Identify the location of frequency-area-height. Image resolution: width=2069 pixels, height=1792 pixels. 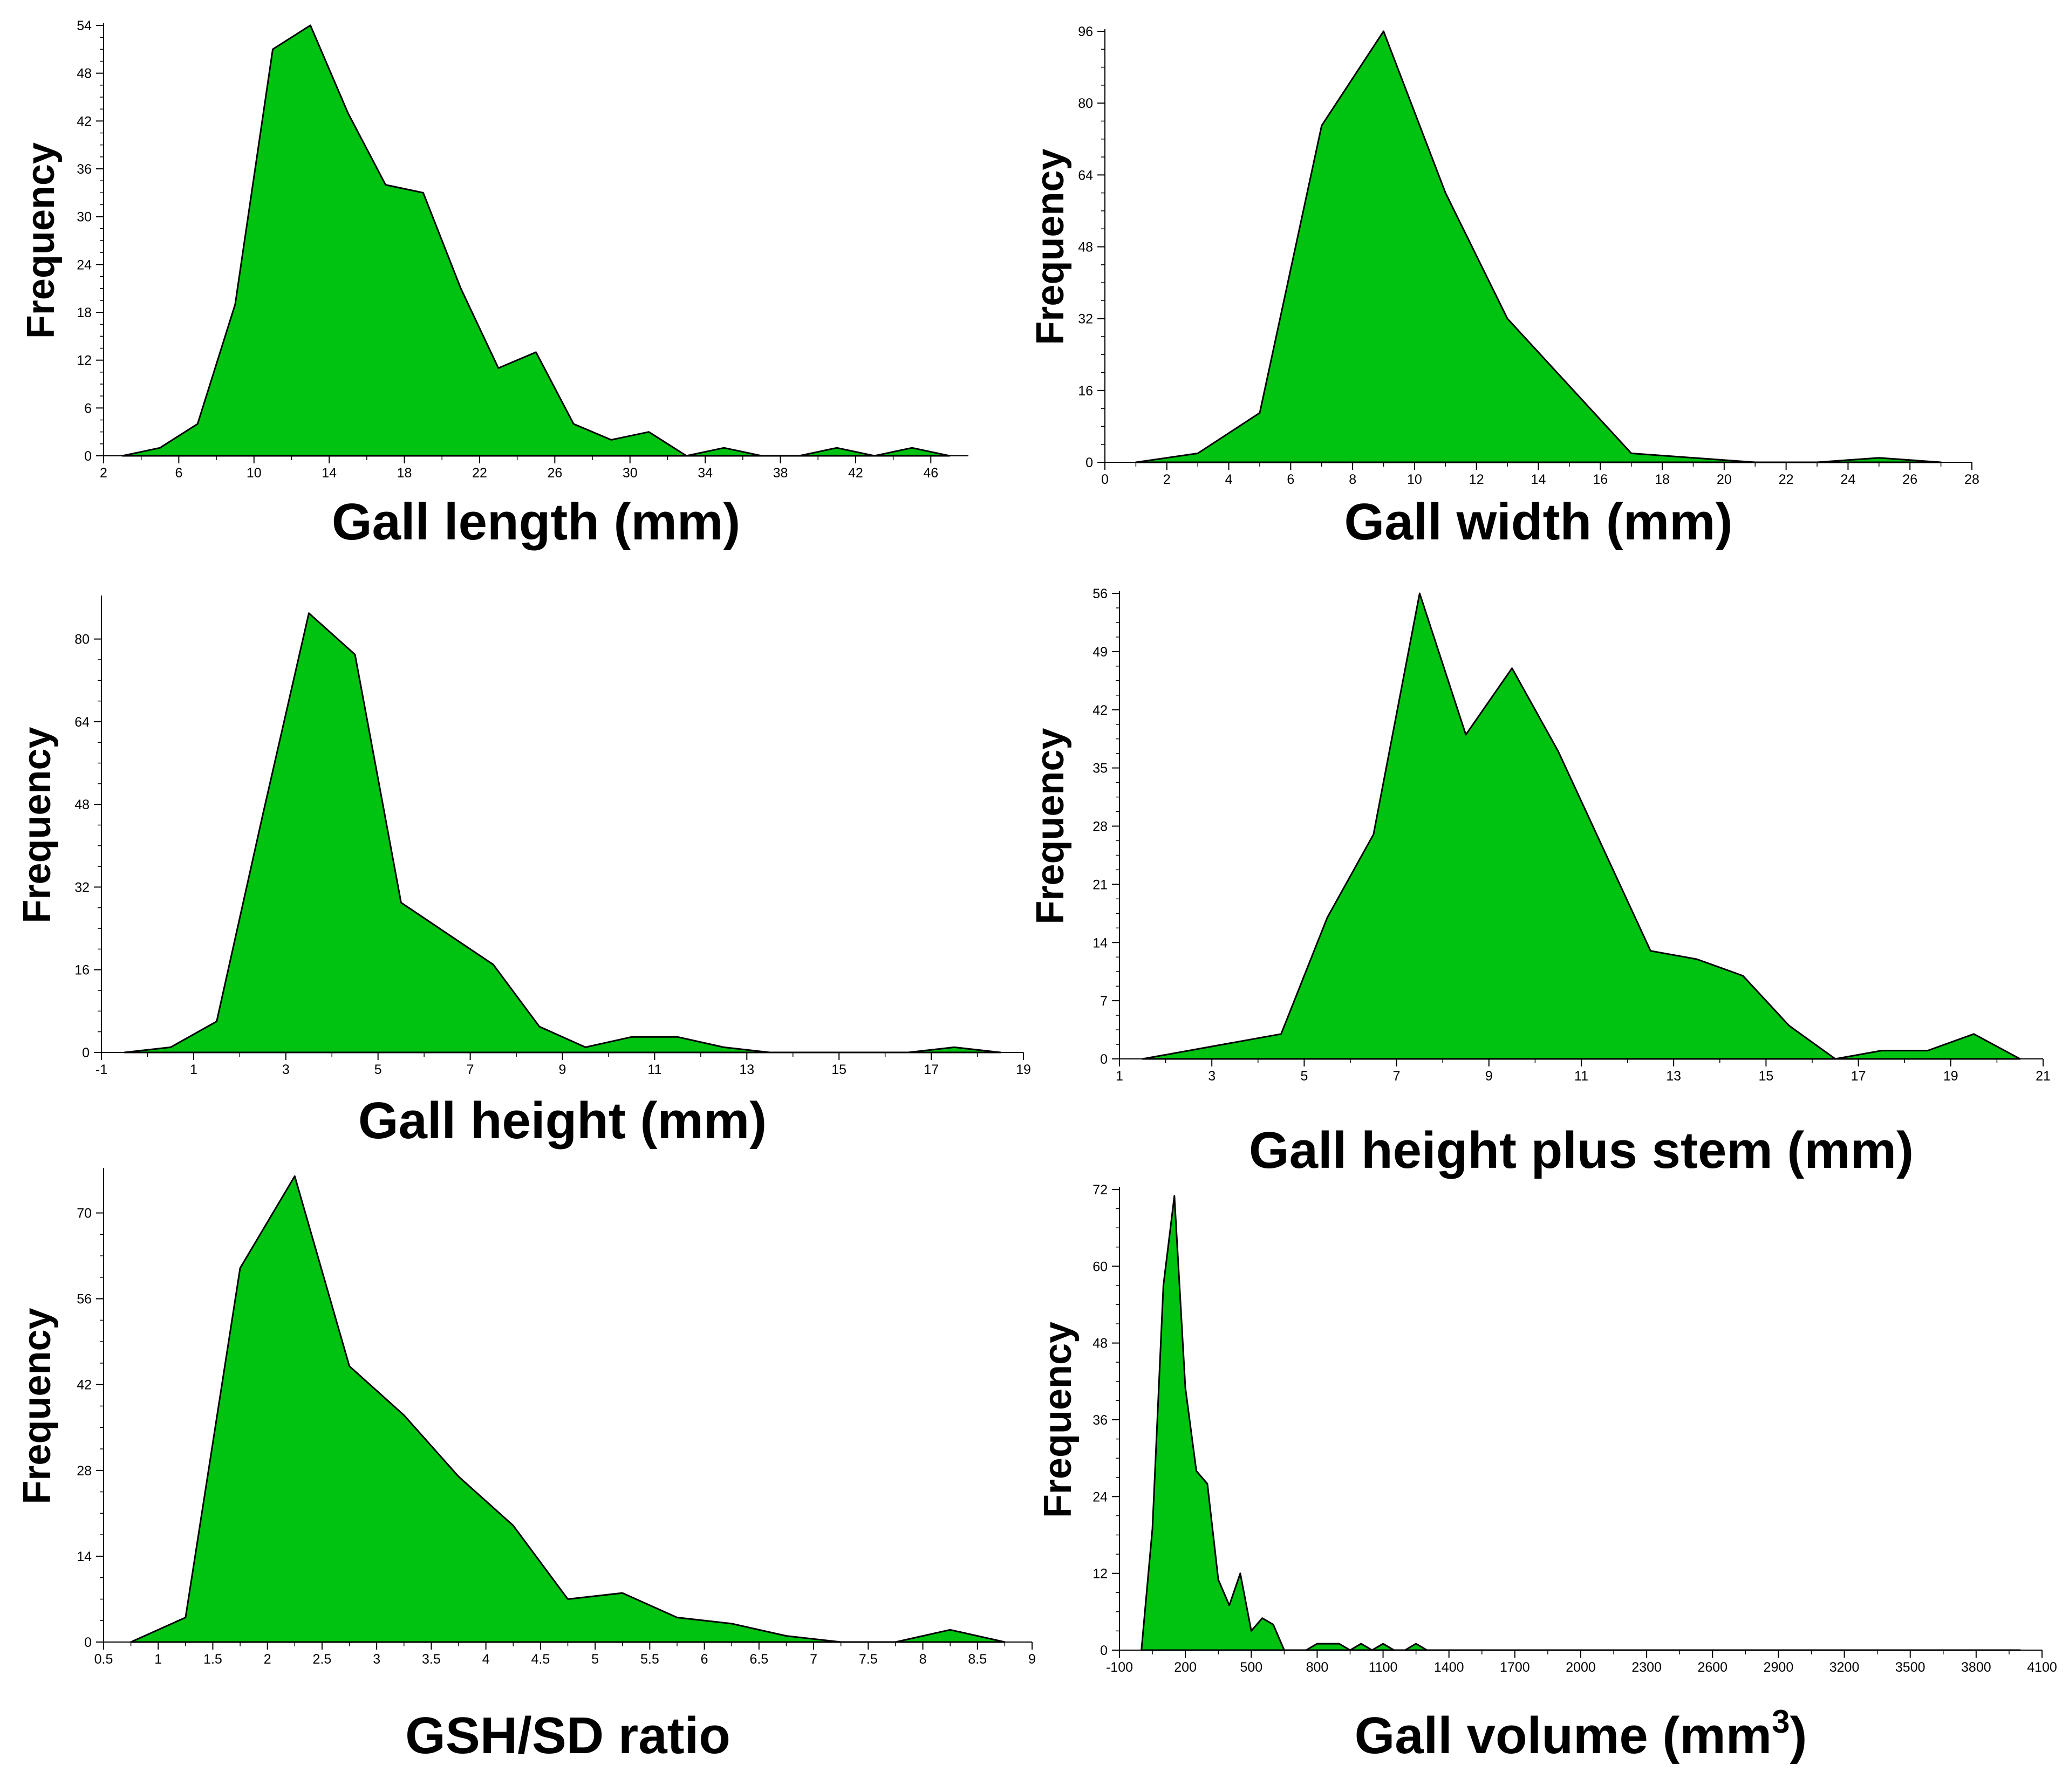
(562, 833).